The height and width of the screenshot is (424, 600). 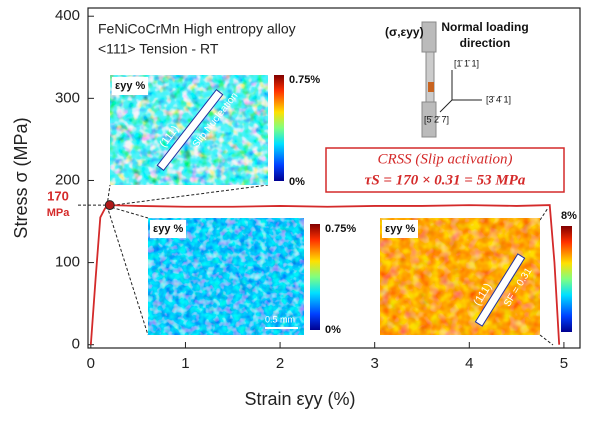 I want to click on inset-map: εyy % (111) Slip Nucleation 0.75% 0%, so click(x=213, y=140).